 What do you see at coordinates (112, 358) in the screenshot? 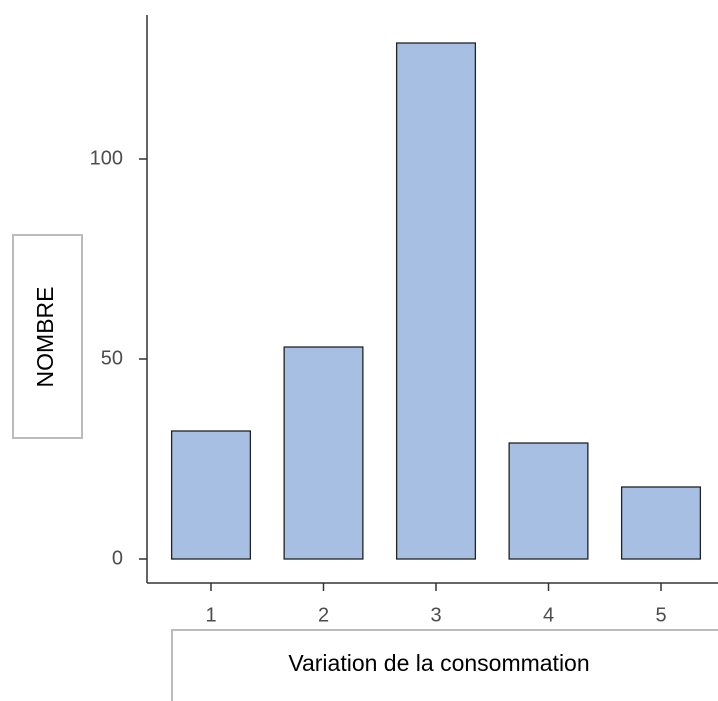
I see `y-tick-label: 50` at bounding box center [112, 358].